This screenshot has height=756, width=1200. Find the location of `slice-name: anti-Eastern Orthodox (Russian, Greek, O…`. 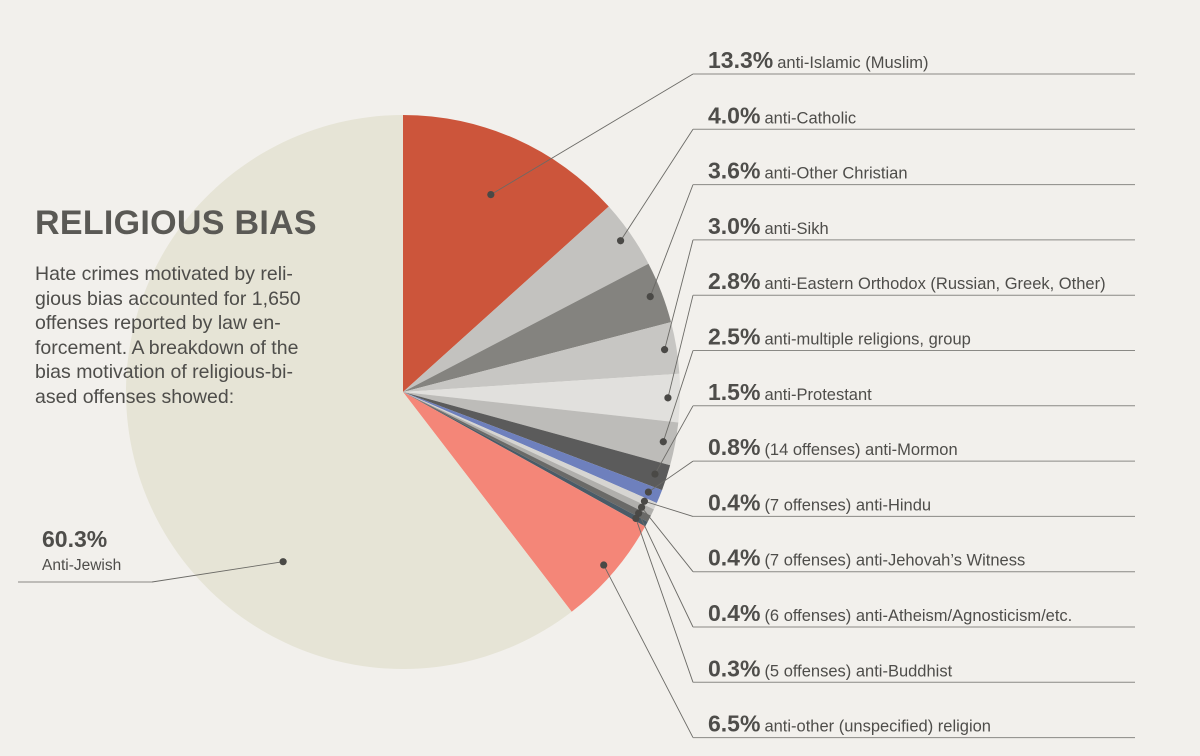

slice-name: anti-Eastern Orthodox (Russian, Greek, O… is located at coordinates (934, 284).